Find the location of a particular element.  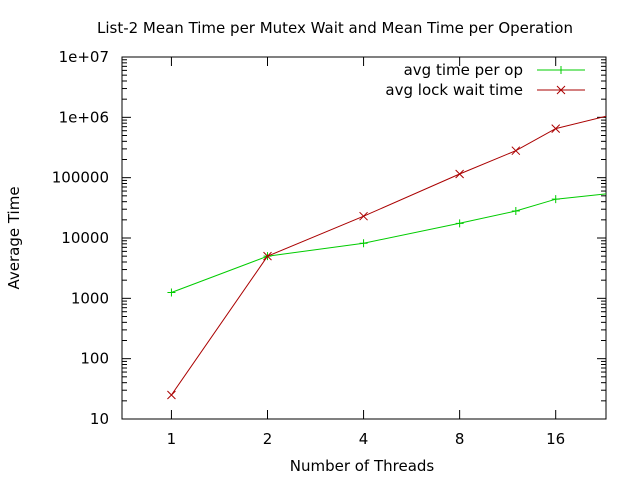

x-tick-label: 4 is located at coordinates (364, 439).